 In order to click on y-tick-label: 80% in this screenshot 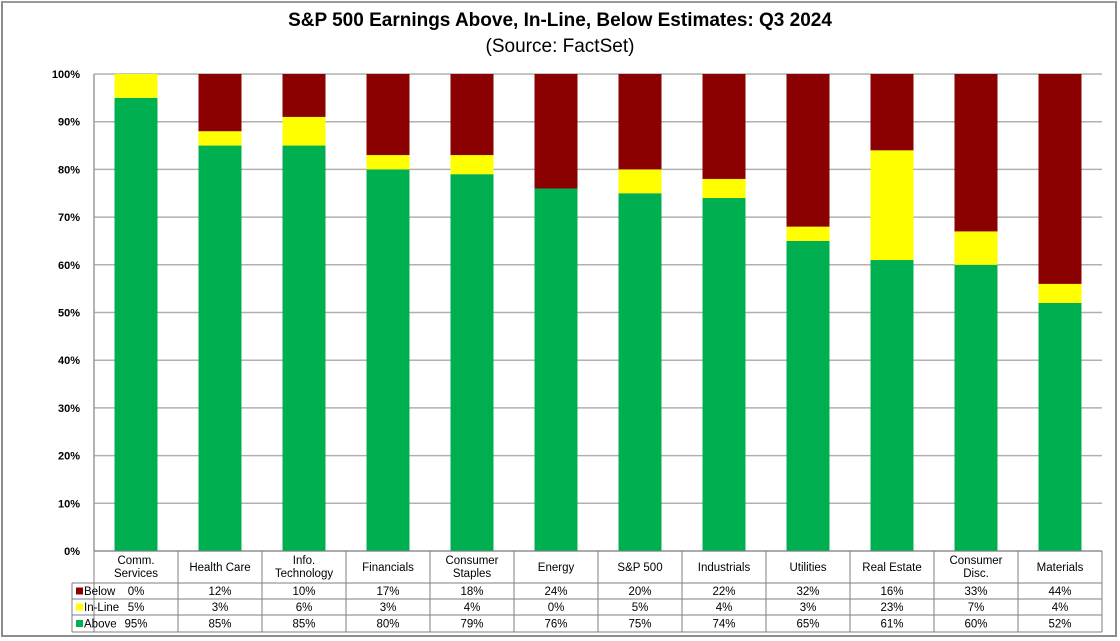, I will do `click(69, 170)`.